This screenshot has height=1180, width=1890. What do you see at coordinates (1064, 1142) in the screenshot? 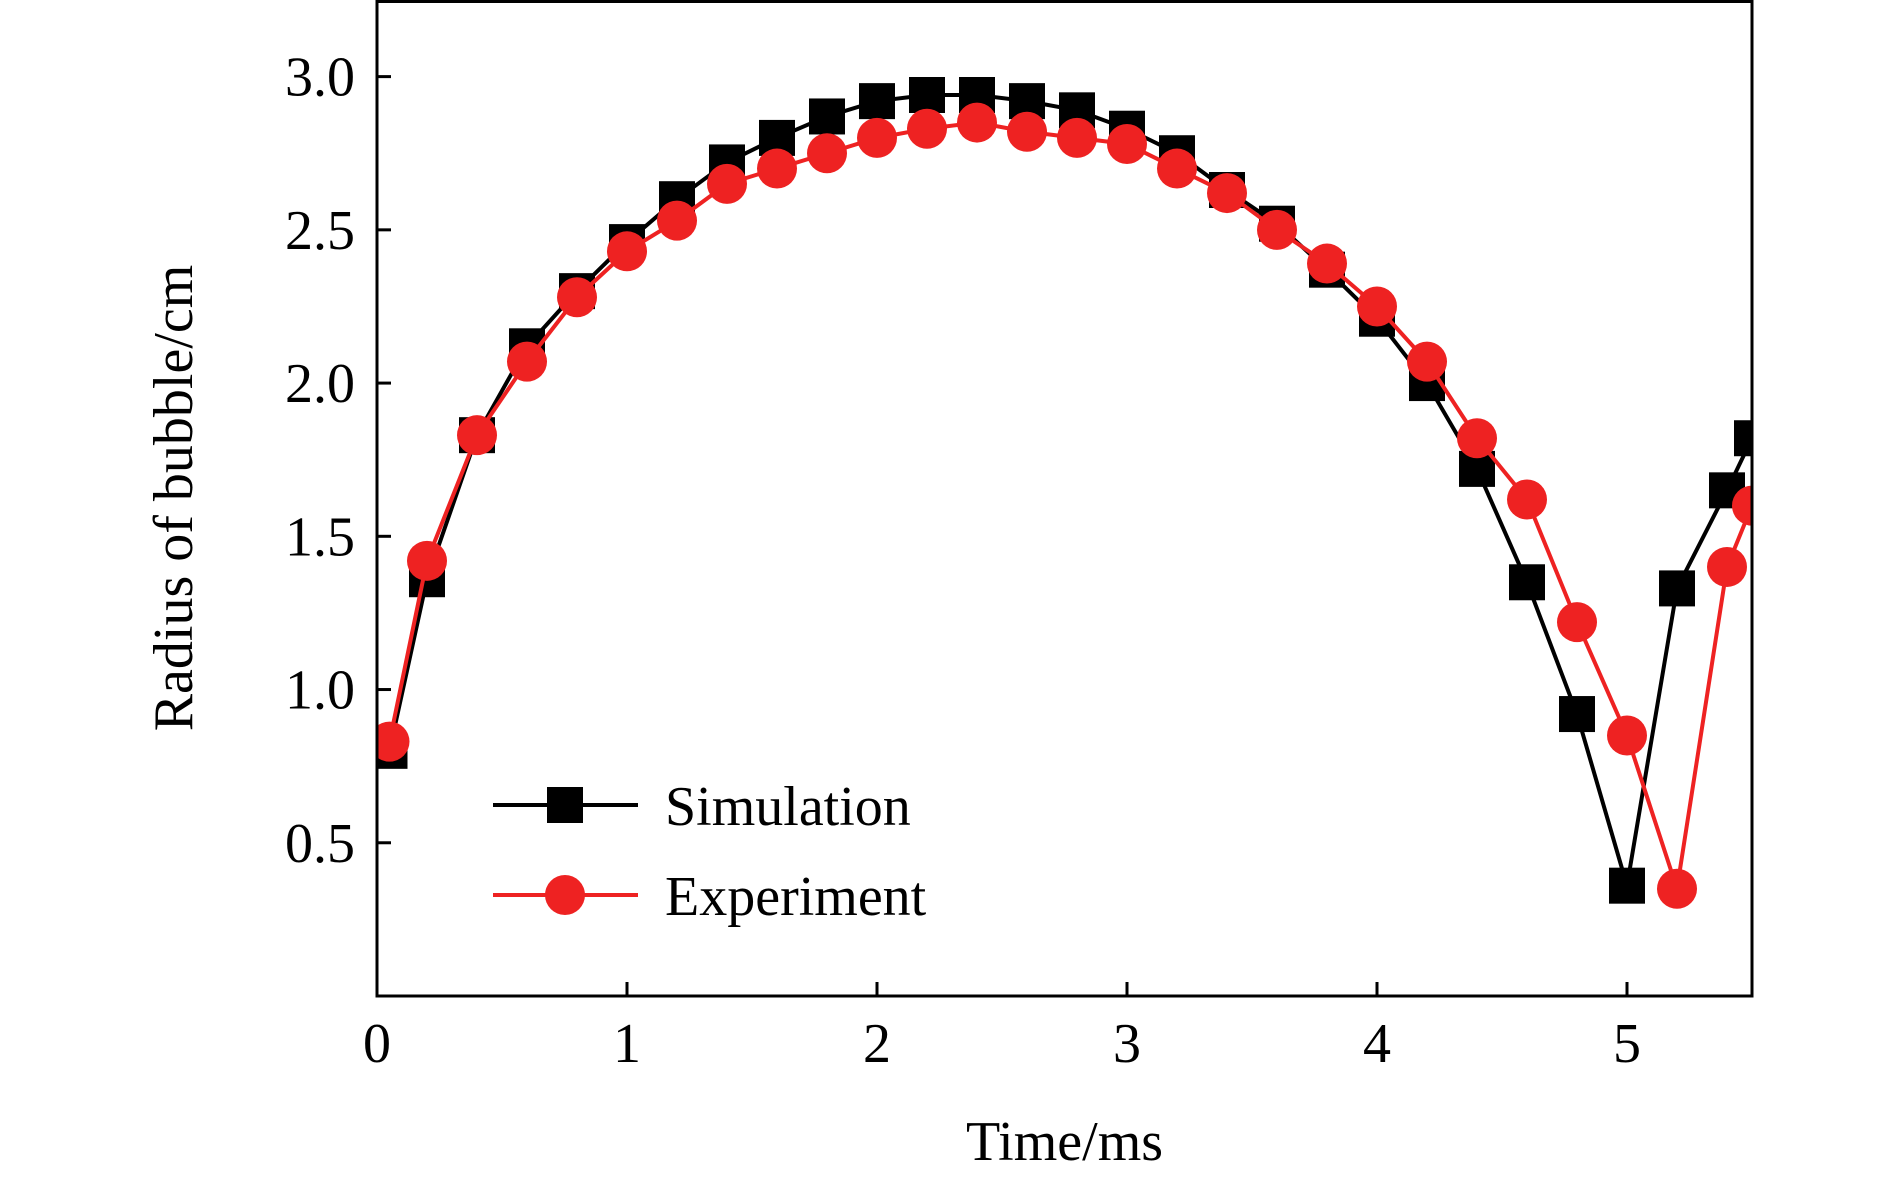
I see `x-axis-label: Time/ms` at bounding box center [1064, 1142].